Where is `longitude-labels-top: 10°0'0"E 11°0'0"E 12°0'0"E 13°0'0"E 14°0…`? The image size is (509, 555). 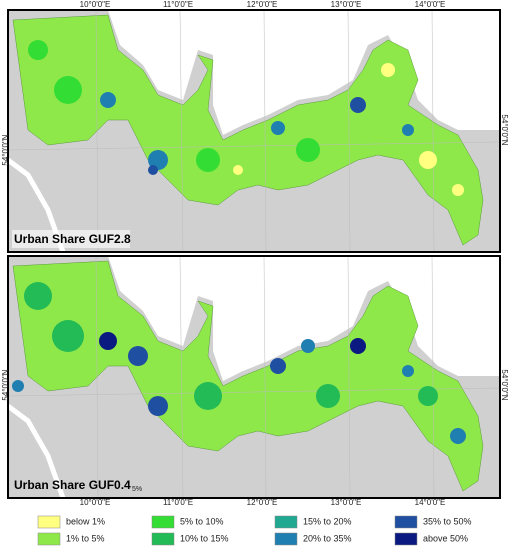 longitude-labels-top: 10°0'0"E 11°0'0"E 12°0'0"E 13°0'0"E 14°0… is located at coordinates (263, 4).